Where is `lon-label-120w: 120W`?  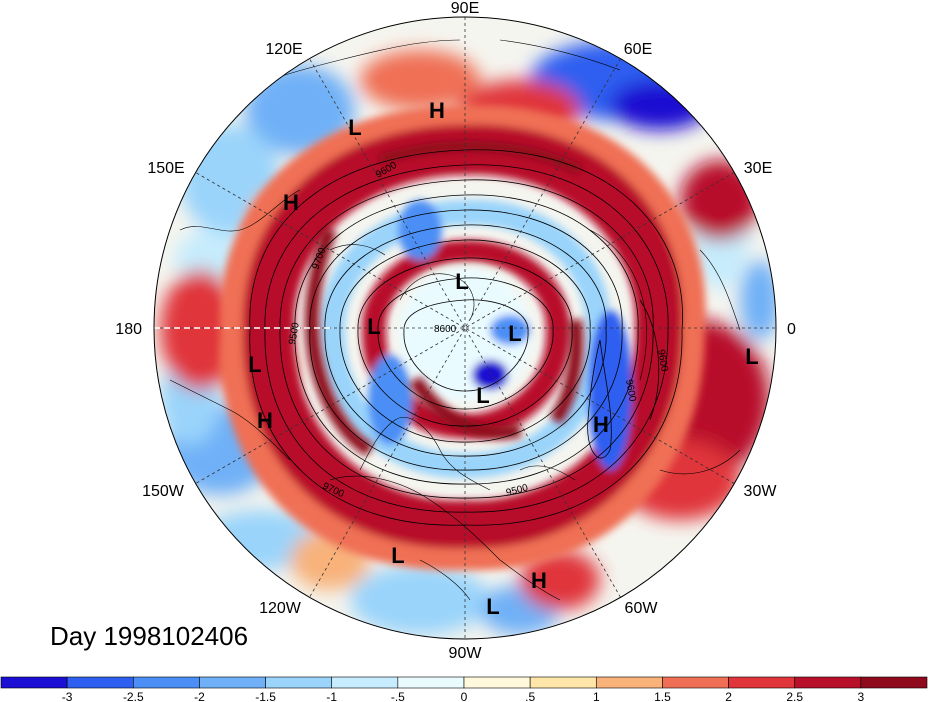 lon-label-120w: 120W is located at coordinates (280, 608).